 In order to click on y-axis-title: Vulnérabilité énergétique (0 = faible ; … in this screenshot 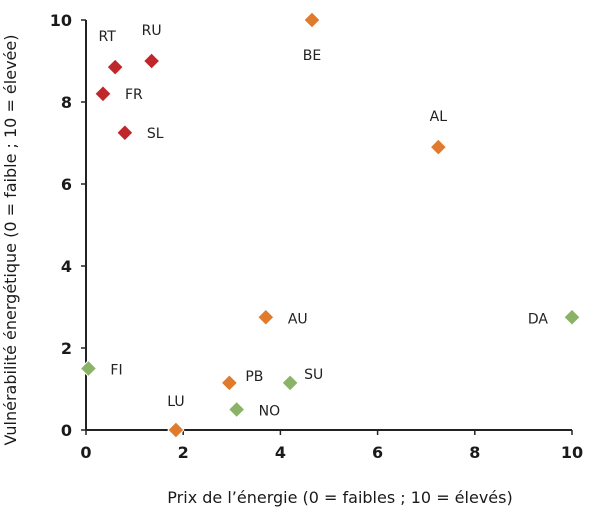, I will do `click(10, 240)`.